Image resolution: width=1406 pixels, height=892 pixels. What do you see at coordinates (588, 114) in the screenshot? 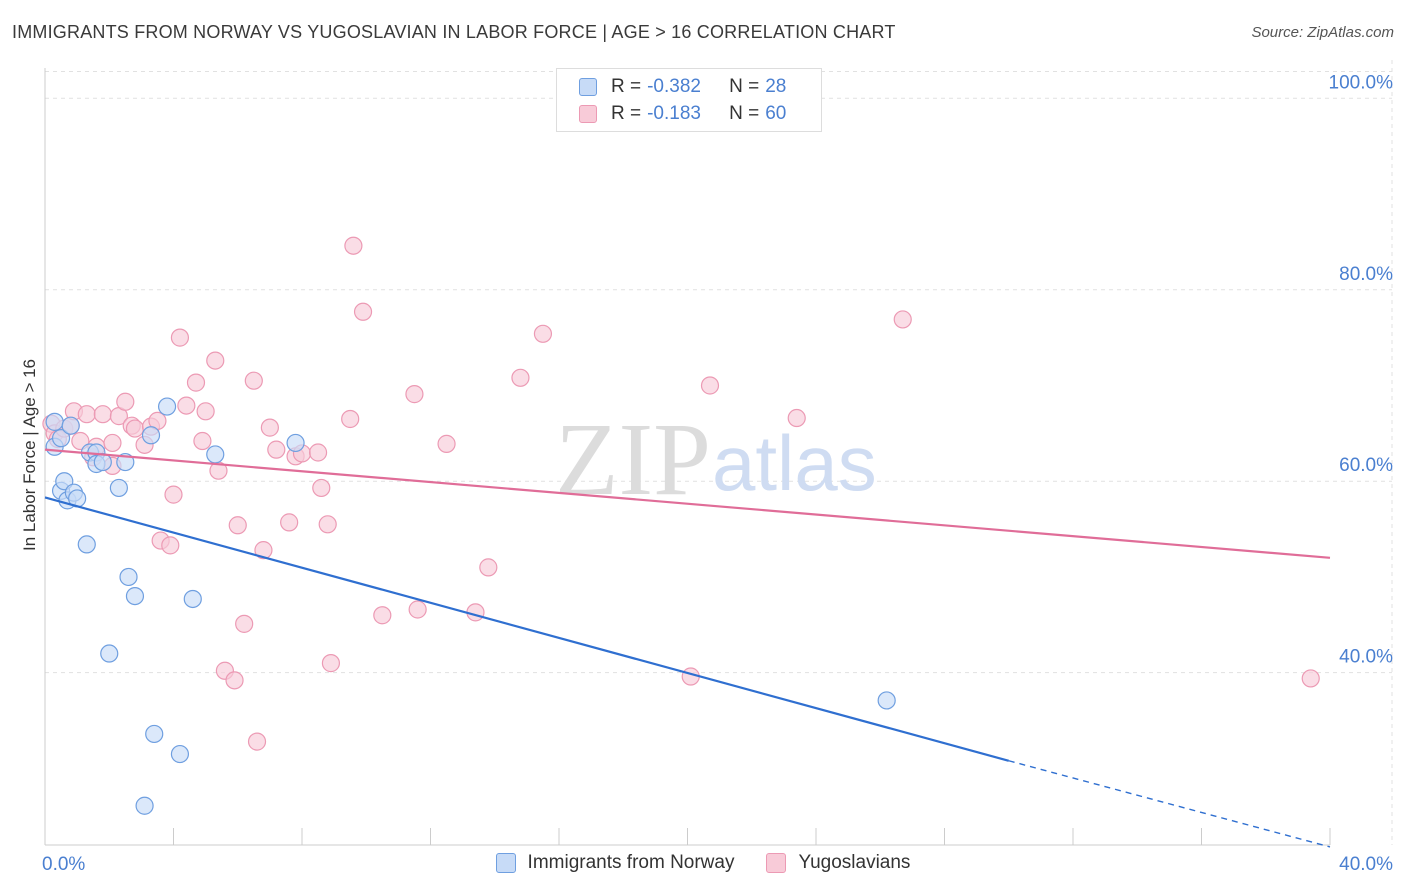
I see `legend-swatch-yugoslavians` at bounding box center [588, 114].